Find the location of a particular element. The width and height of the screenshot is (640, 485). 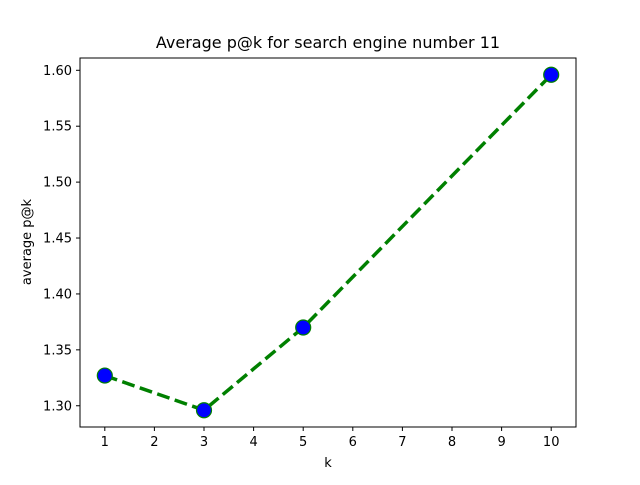

y-axis: 1.30 1.35 1.40 1.45 1.50 1.55 1.60 is located at coordinates (61, 239).